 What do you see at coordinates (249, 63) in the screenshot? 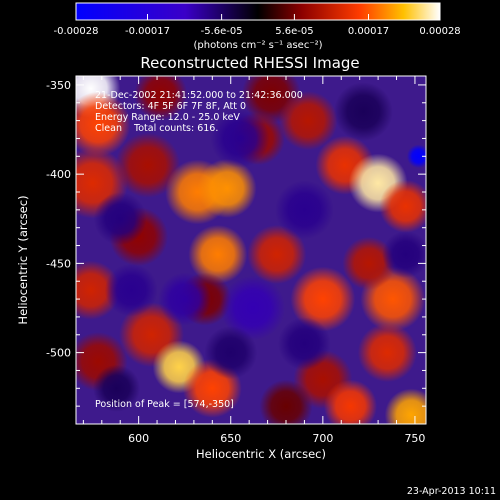
I see `chart-title: Reconstructed RHESSI Image` at bounding box center [249, 63].